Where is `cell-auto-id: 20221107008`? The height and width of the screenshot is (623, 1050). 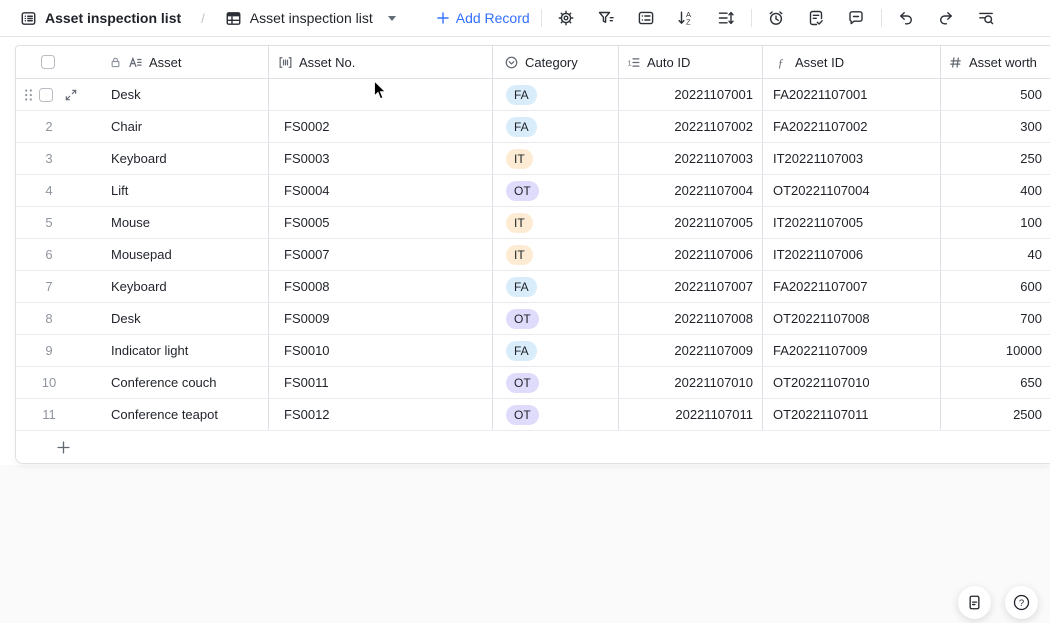
cell-auto-id: 20221107008 is located at coordinates (691, 318).